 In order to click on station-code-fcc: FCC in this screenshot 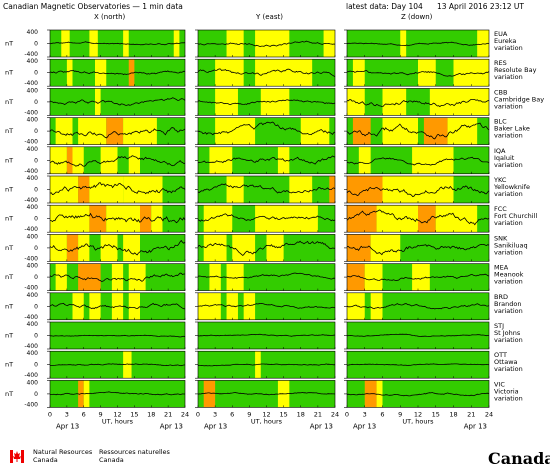, I will do `click(500, 209)`.